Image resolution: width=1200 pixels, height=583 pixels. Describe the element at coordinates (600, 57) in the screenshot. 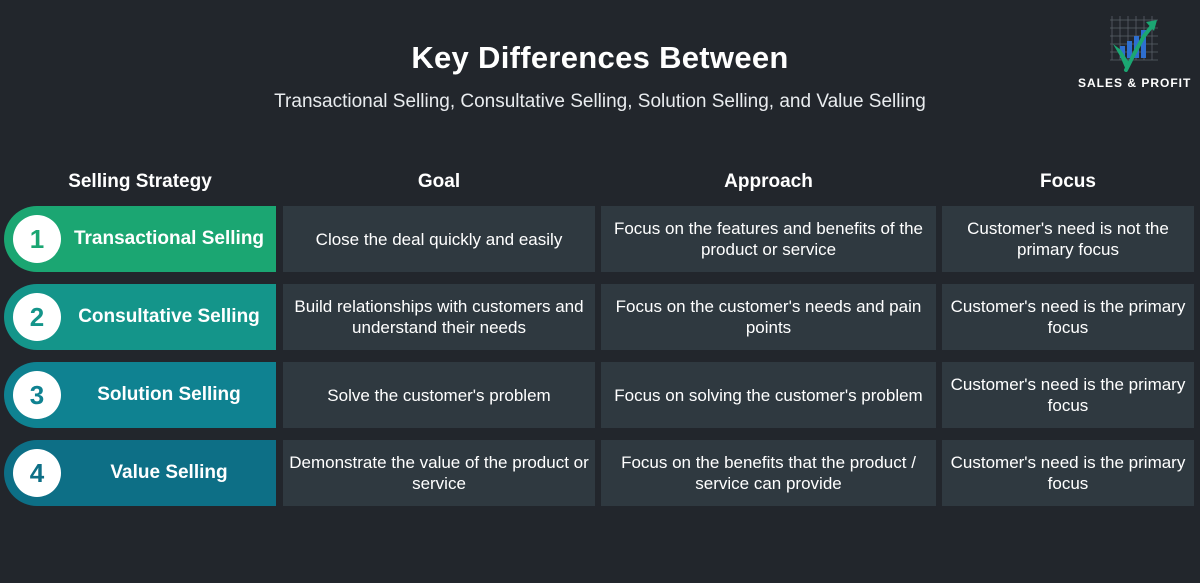

I see `page-title: Key Differences Between` at that location.